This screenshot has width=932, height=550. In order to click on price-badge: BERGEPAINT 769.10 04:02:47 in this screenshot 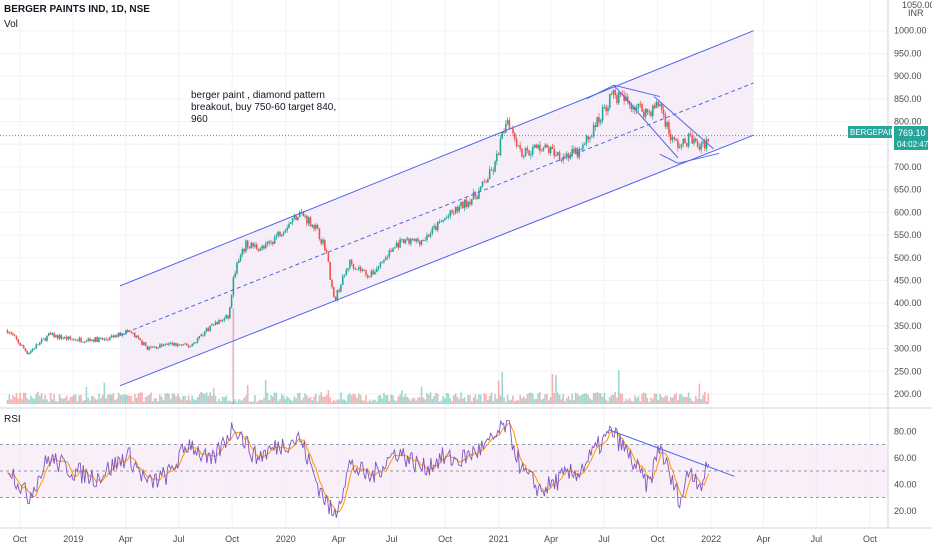, I will do `click(888, 138)`.